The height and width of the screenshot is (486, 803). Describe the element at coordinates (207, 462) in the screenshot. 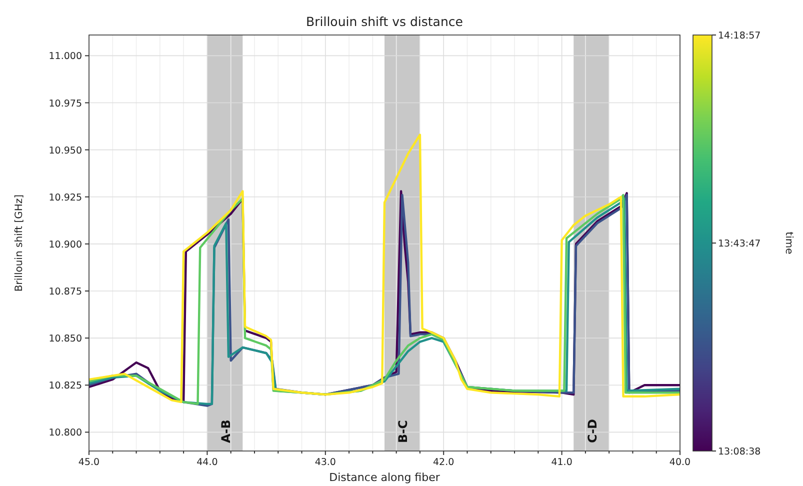

I see `x-tick-label: 44.0` at that location.